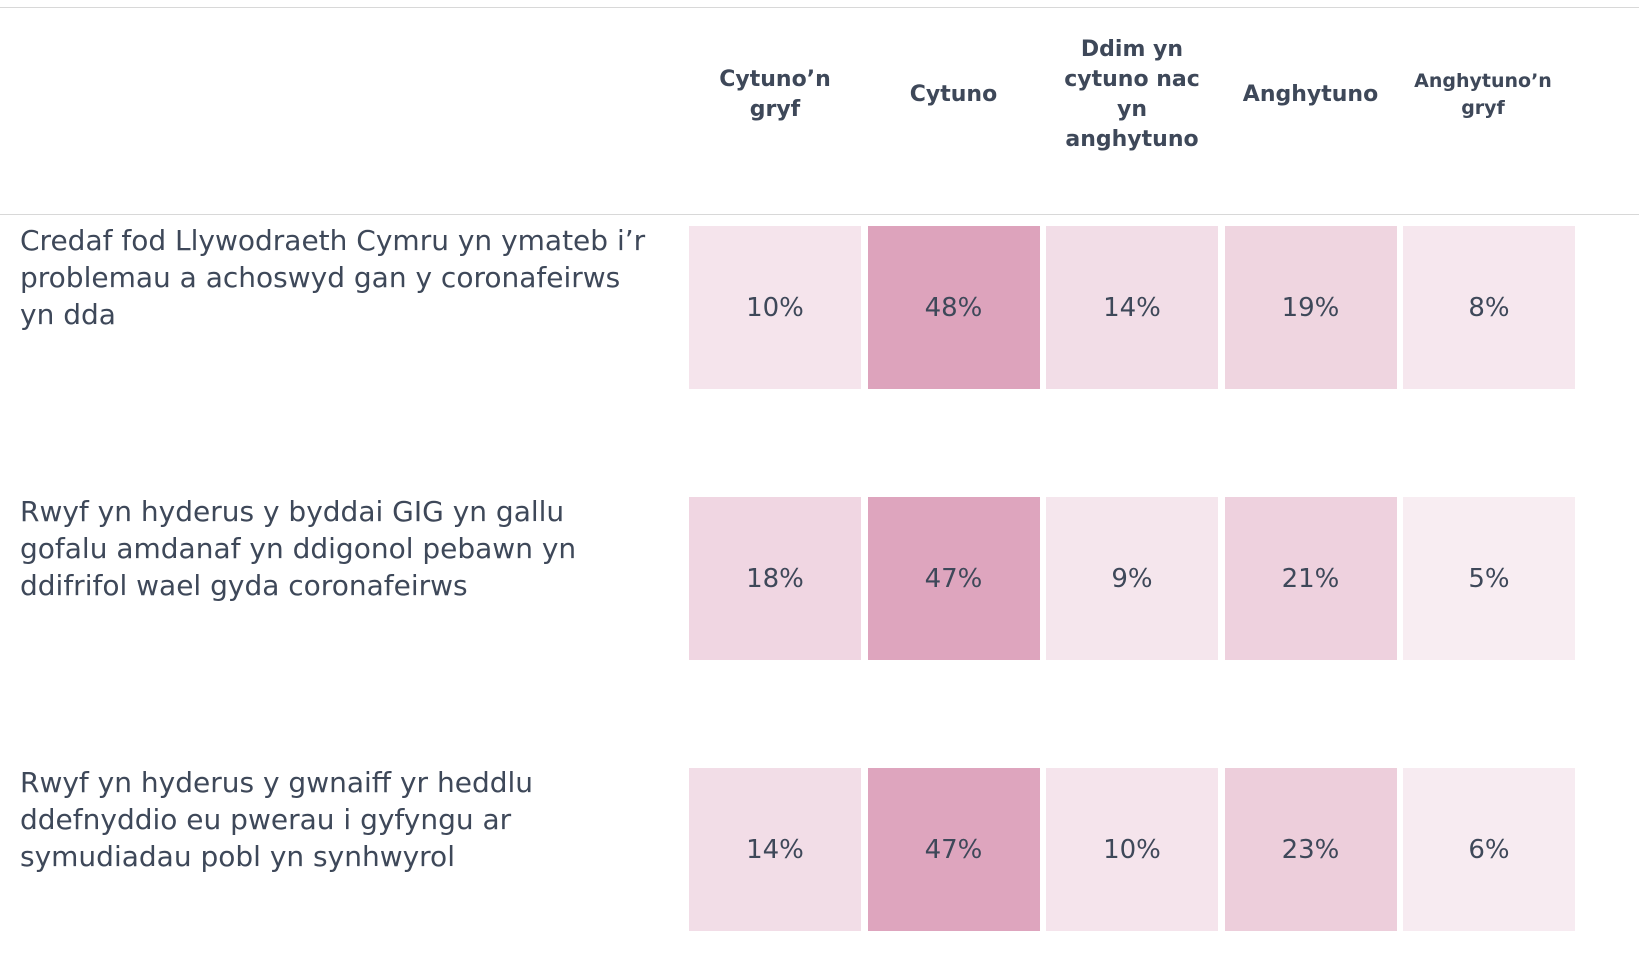  I want to click on column-header: Anghytuno, so click(1310, 94).